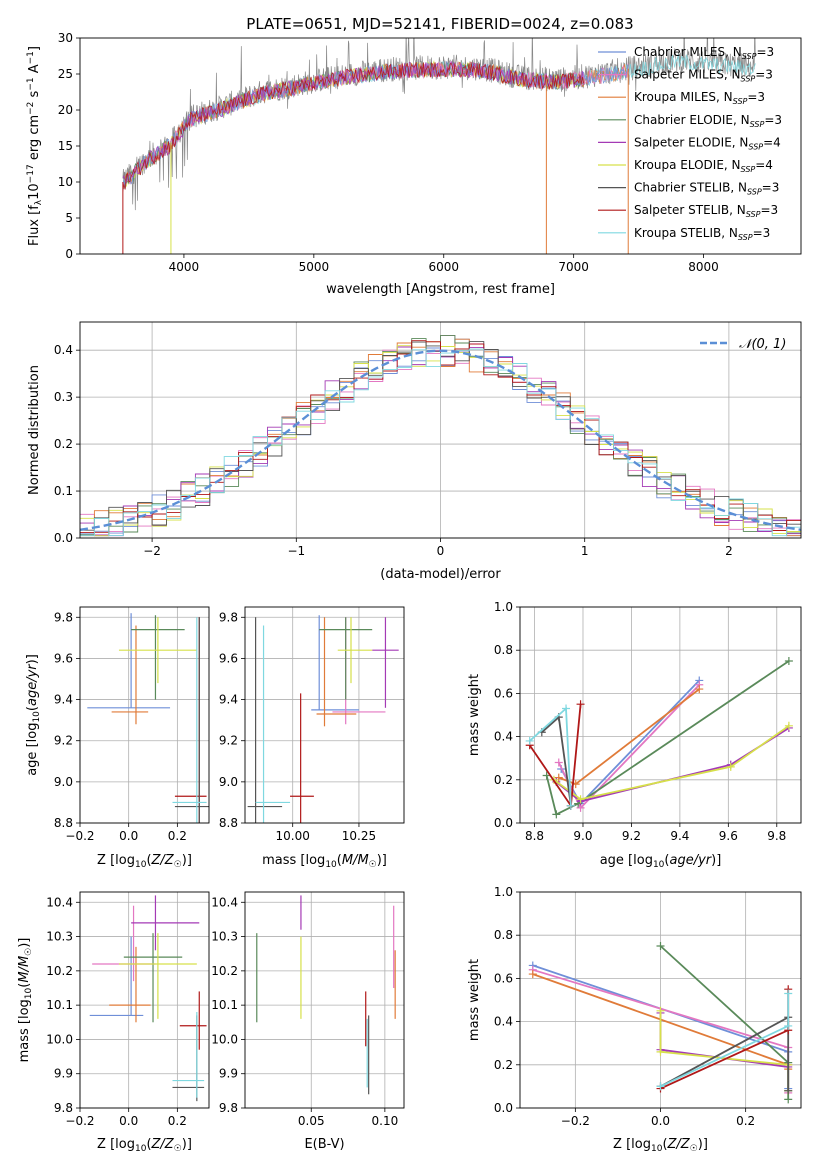  What do you see at coordinates (440, 574) in the screenshot?
I see `residual-xlabel: (data-model)/error` at bounding box center [440, 574].